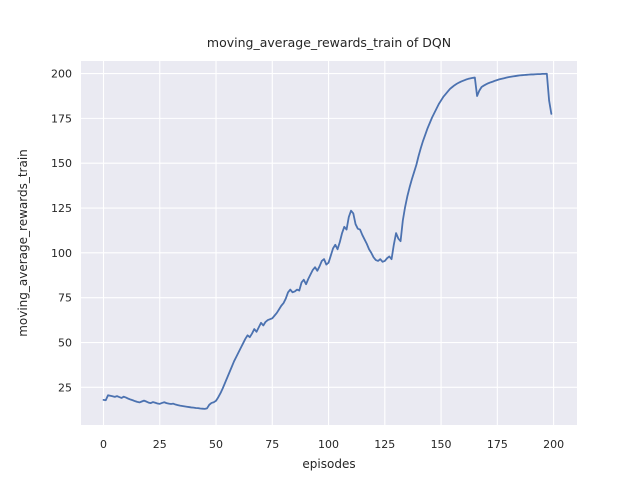  I want to click on x-tick-labels: 0 25 50 75 100 125 150 175 200, so click(332, 444).